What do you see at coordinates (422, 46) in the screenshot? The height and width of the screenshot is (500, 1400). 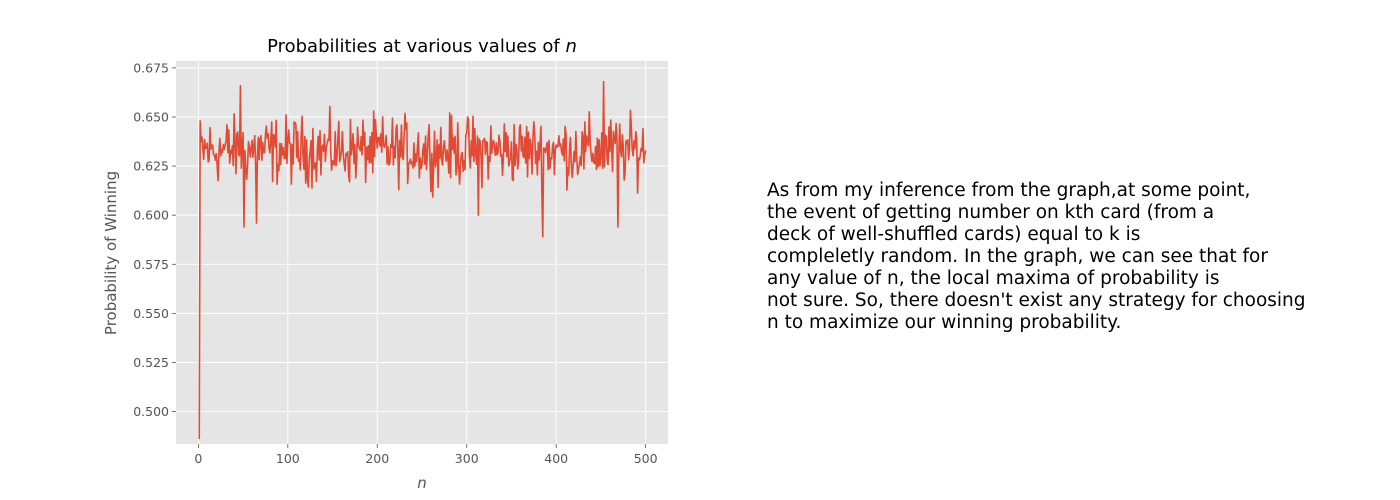 I see `chart-title: Probabilities at various values of n` at bounding box center [422, 46].